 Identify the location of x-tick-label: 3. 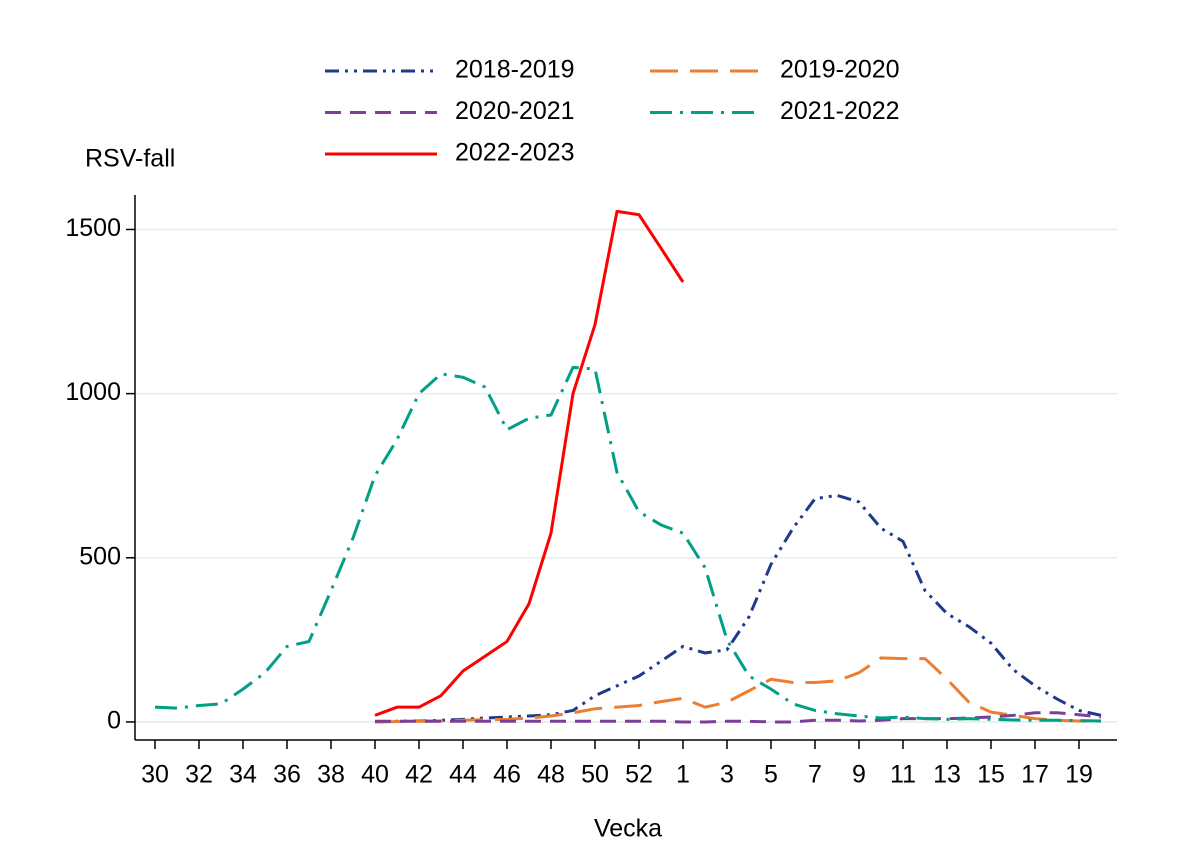
(727, 775).